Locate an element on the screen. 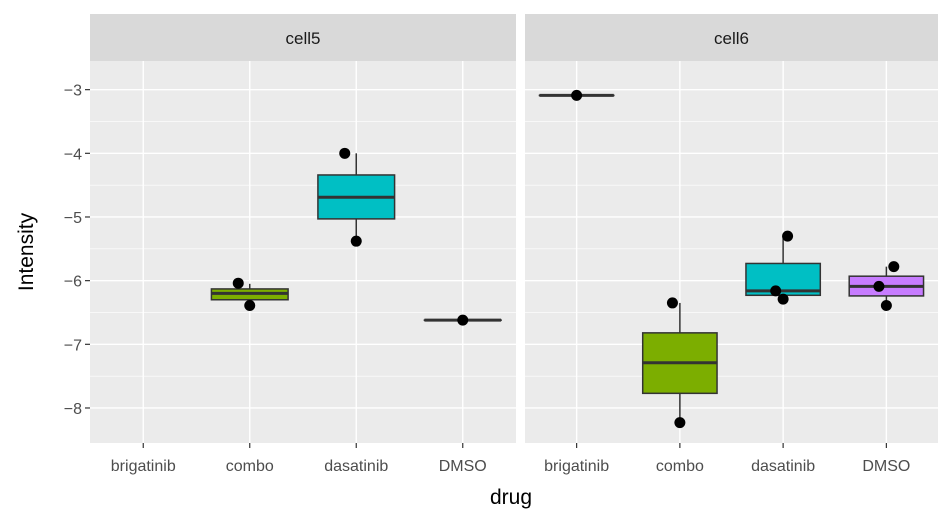 The height and width of the screenshot is (514, 943). y-tick-label: −4 is located at coordinates (73, 154).